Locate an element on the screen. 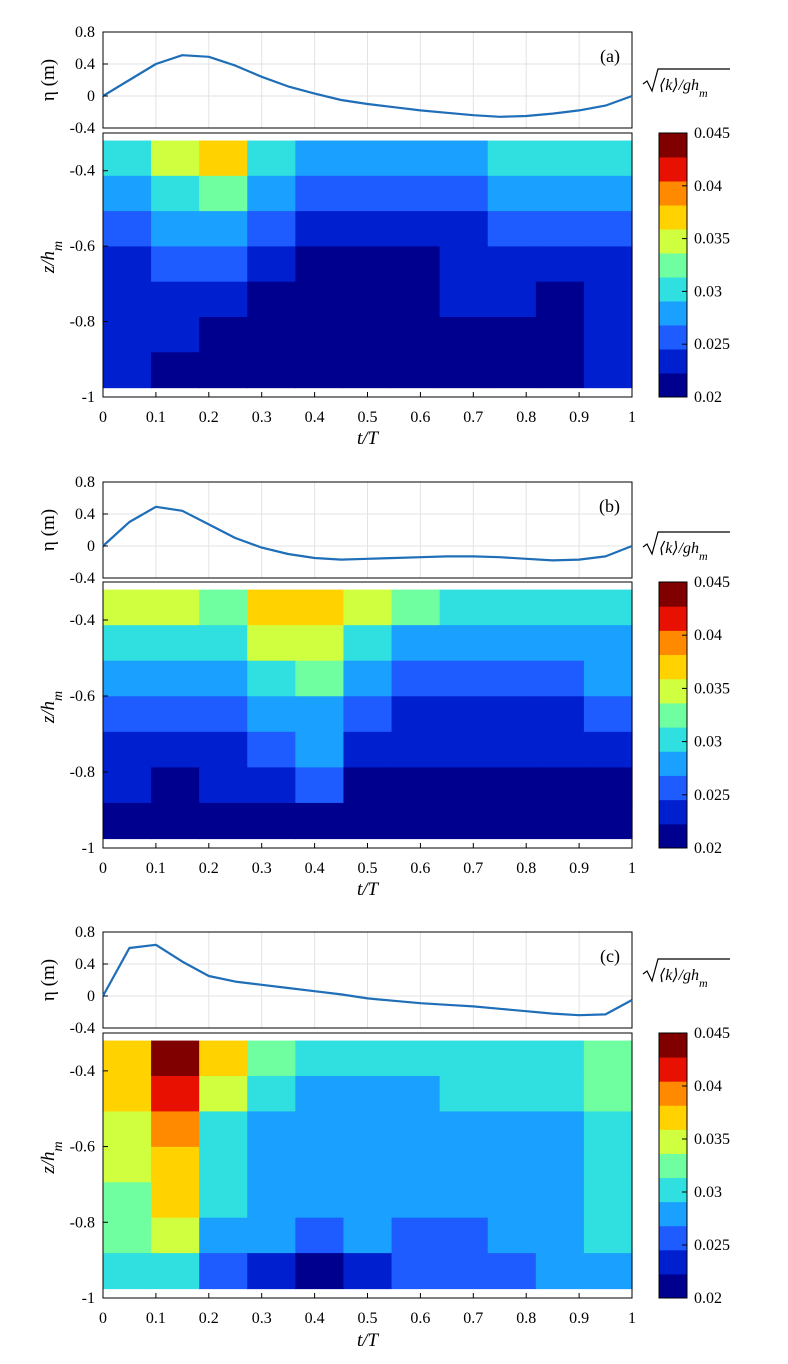  colorbar-tick-label: 0.035 is located at coordinates (712, 688).